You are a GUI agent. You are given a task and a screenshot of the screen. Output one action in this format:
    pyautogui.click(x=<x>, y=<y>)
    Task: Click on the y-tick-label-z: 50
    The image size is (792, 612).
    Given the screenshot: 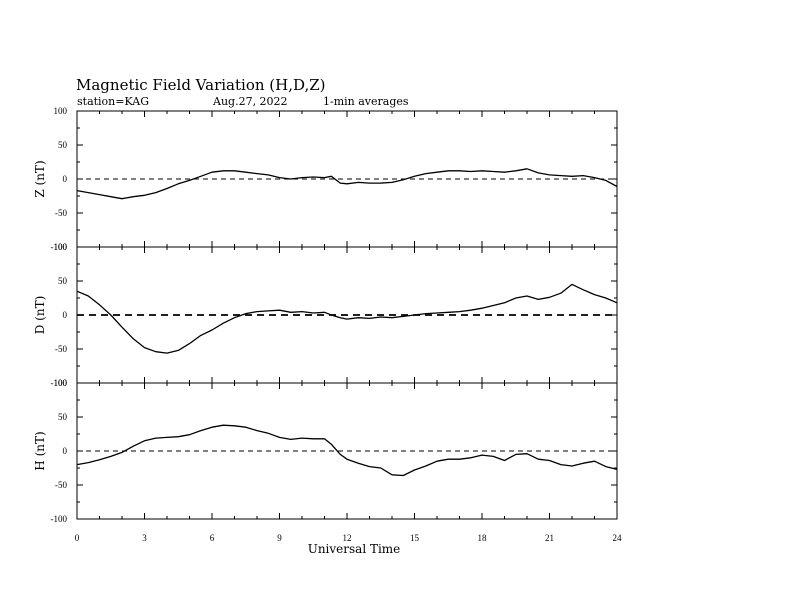 What is the action you would take?
    pyautogui.click(x=63, y=145)
    